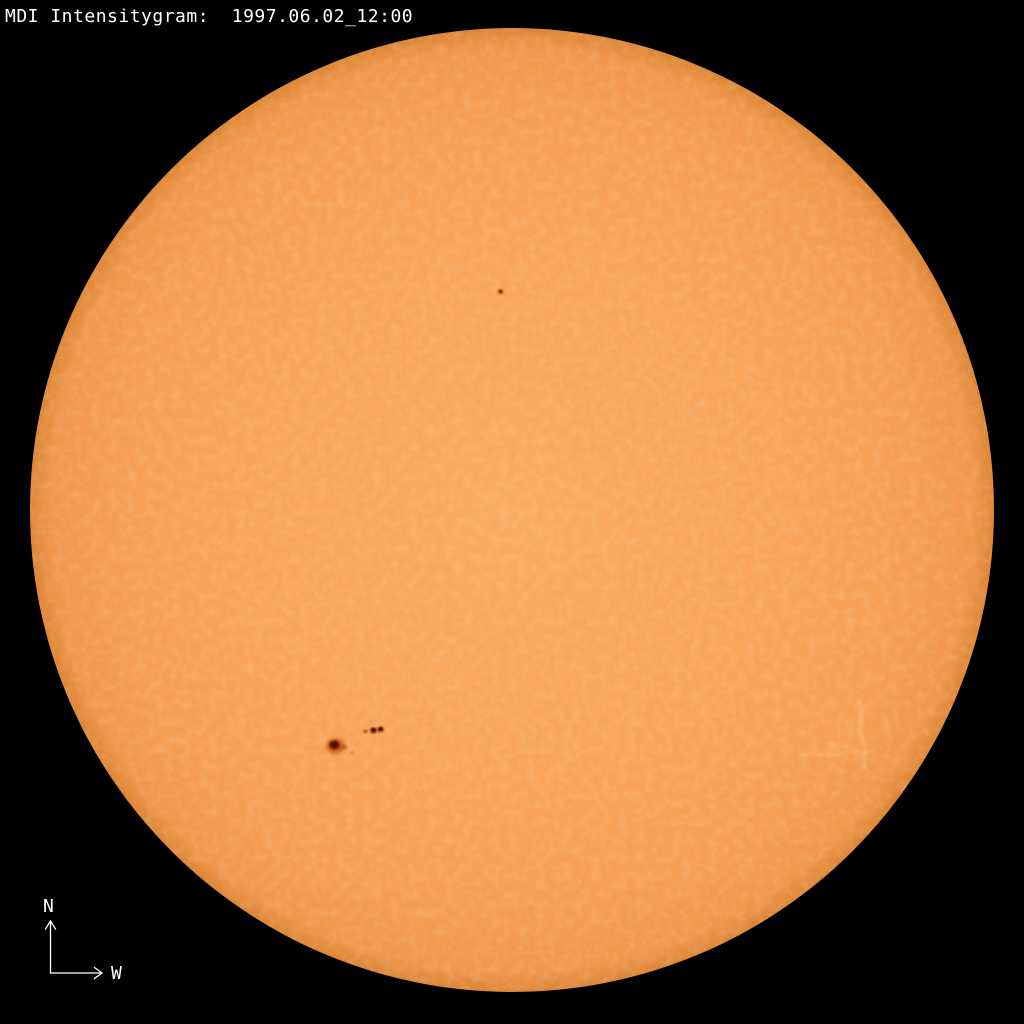  I want to click on main-spot-core, so click(334, 744).